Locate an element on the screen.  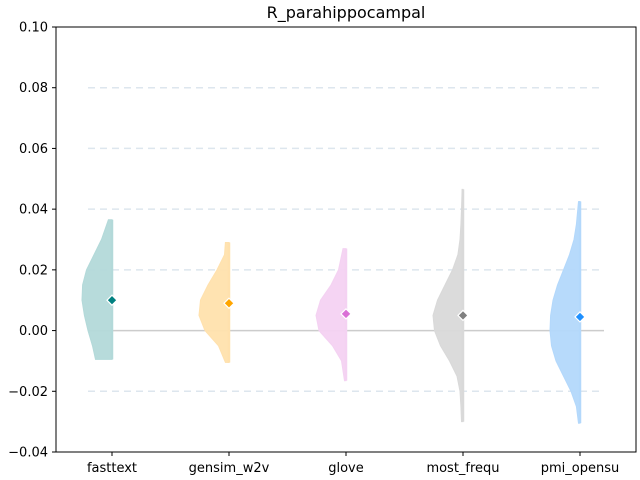
violin-glove is located at coordinates (331, 315).